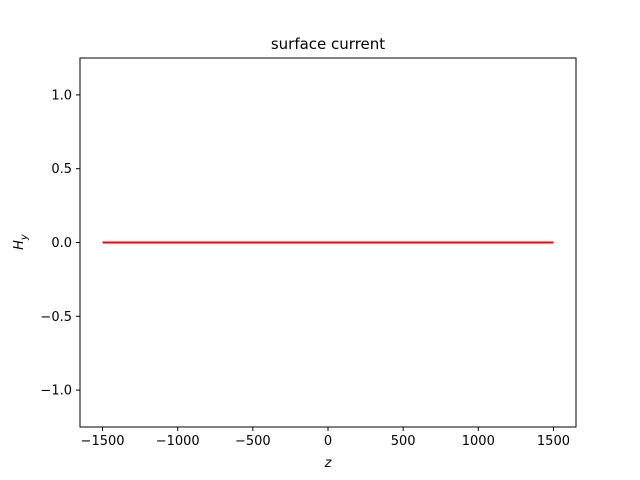  What do you see at coordinates (19, 245) in the screenshot?
I see `y-axis-label-main: H` at bounding box center [19, 245].